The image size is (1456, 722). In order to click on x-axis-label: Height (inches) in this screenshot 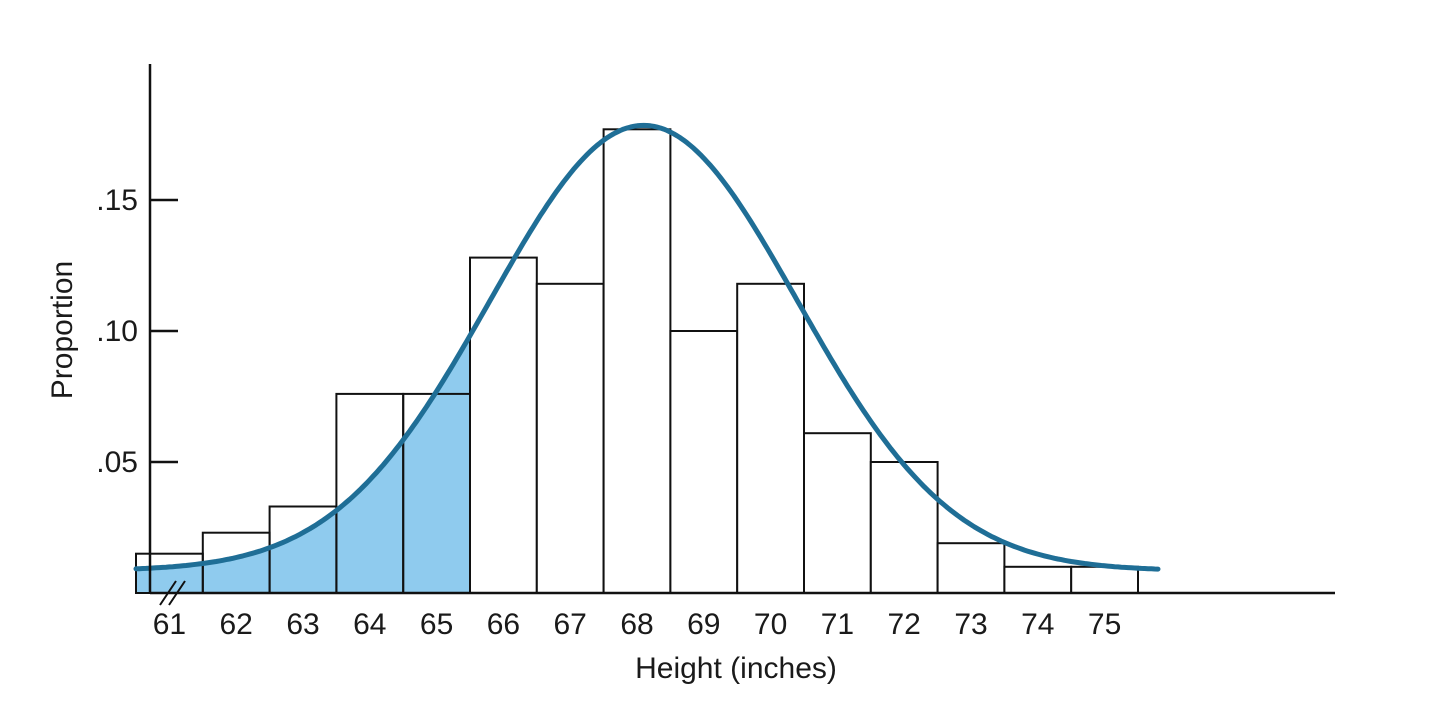, I will do `click(736, 668)`.